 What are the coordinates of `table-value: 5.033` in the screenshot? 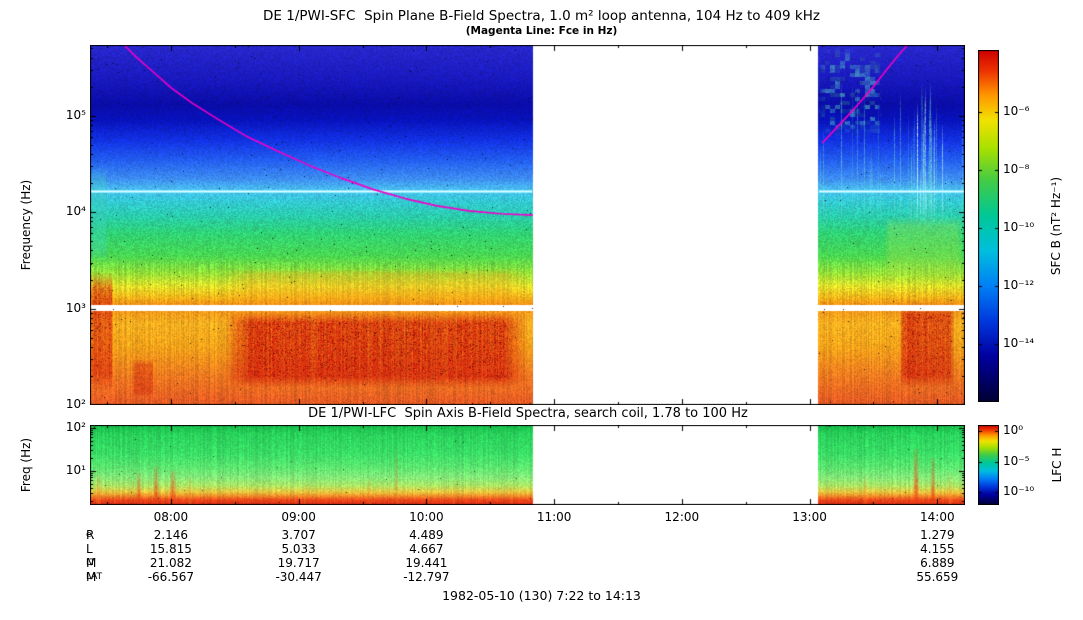 It's located at (298, 549).